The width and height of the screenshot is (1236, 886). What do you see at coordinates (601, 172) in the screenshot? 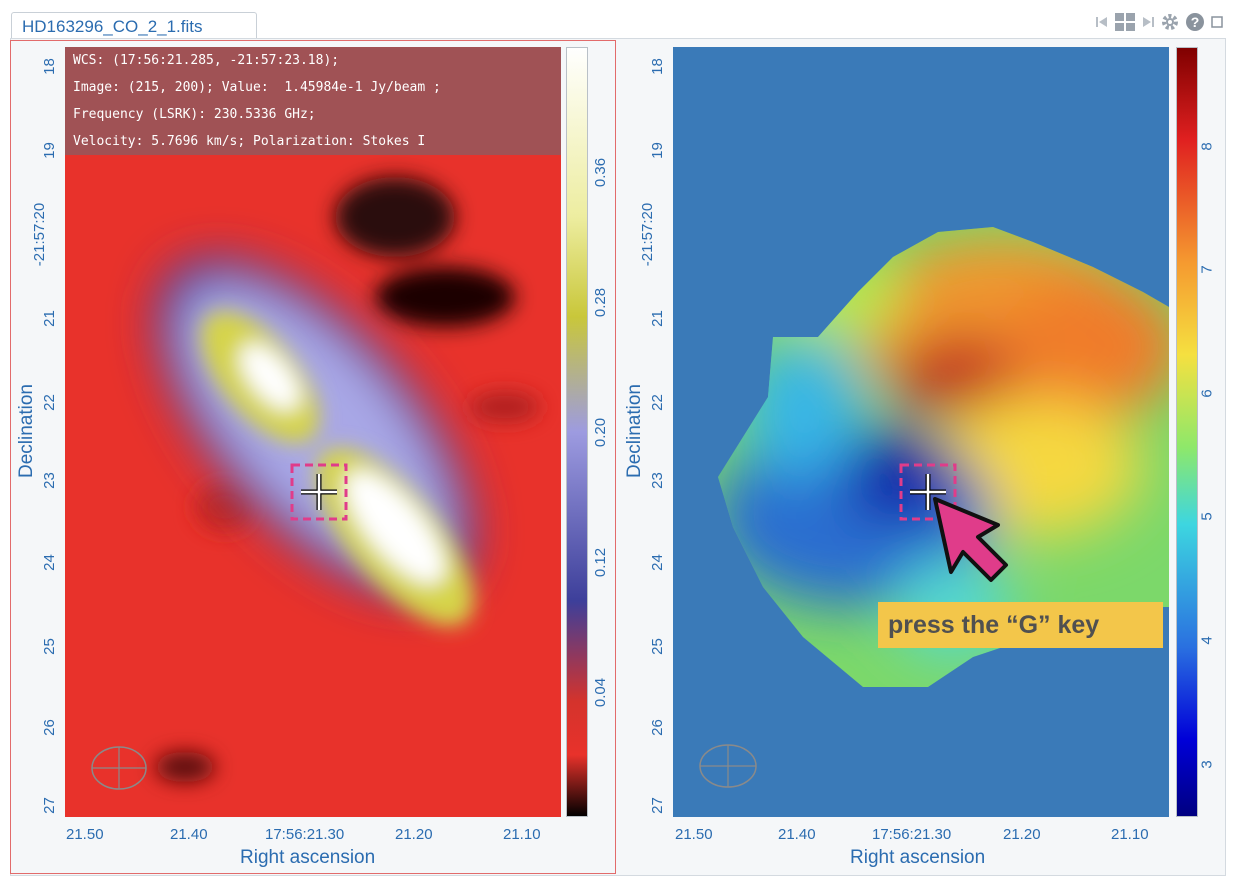
I see `left-colorbar-tick: 0.36` at bounding box center [601, 172].